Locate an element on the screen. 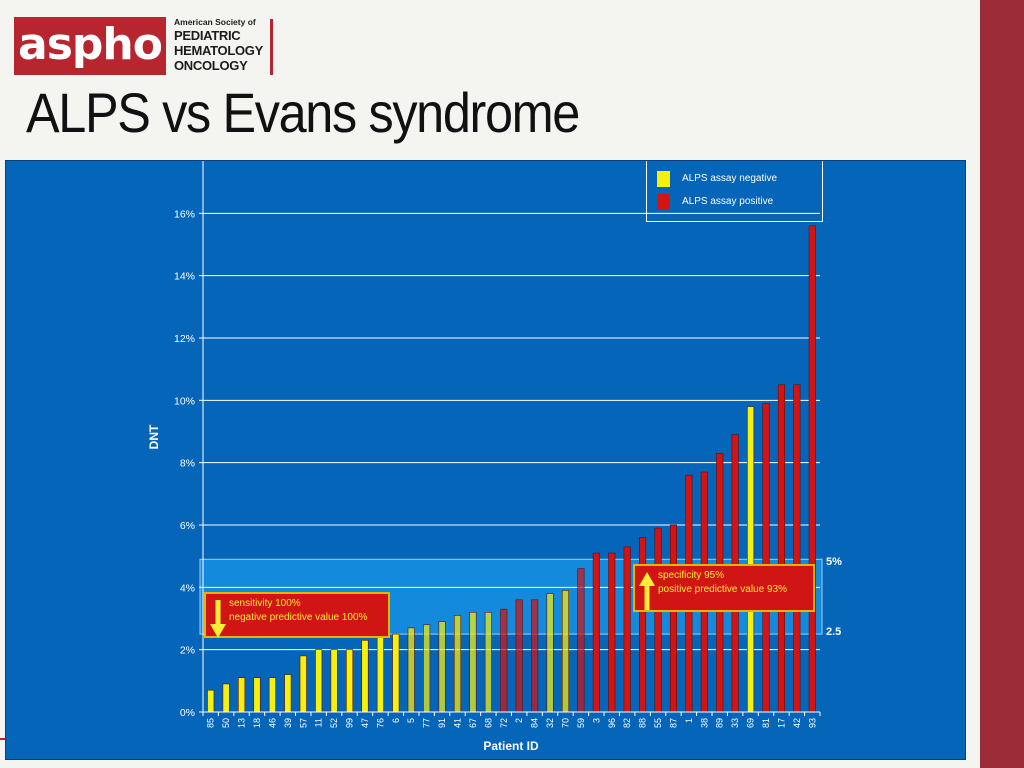  x-tick-label: 93 is located at coordinates (812, 723).